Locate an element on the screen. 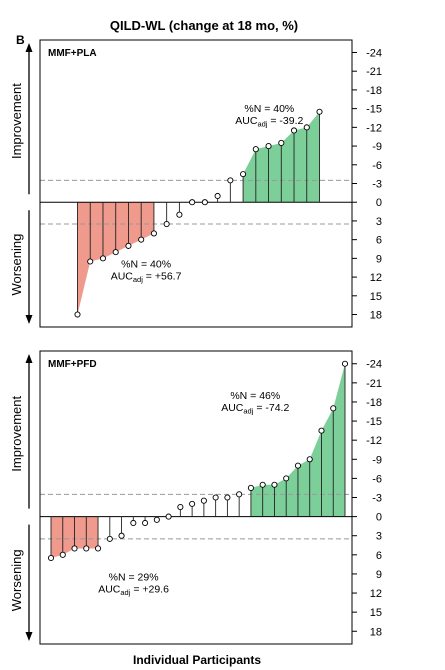 The height and width of the screenshot is (670, 445). annotation-auc: AUCadj = +56.7 is located at coordinates (146, 278).